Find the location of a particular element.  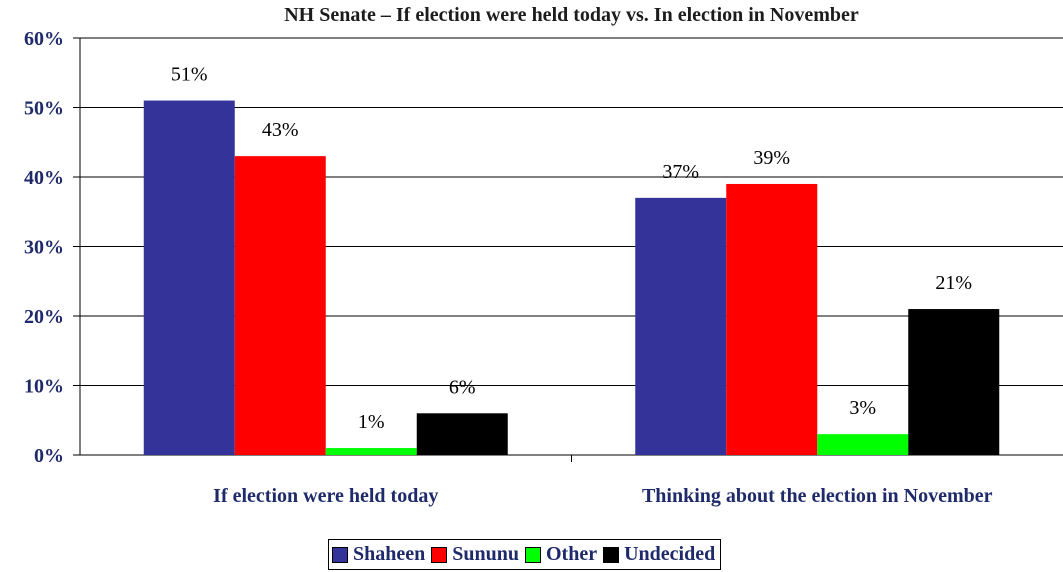

data-label: 51% is located at coordinates (189, 75).